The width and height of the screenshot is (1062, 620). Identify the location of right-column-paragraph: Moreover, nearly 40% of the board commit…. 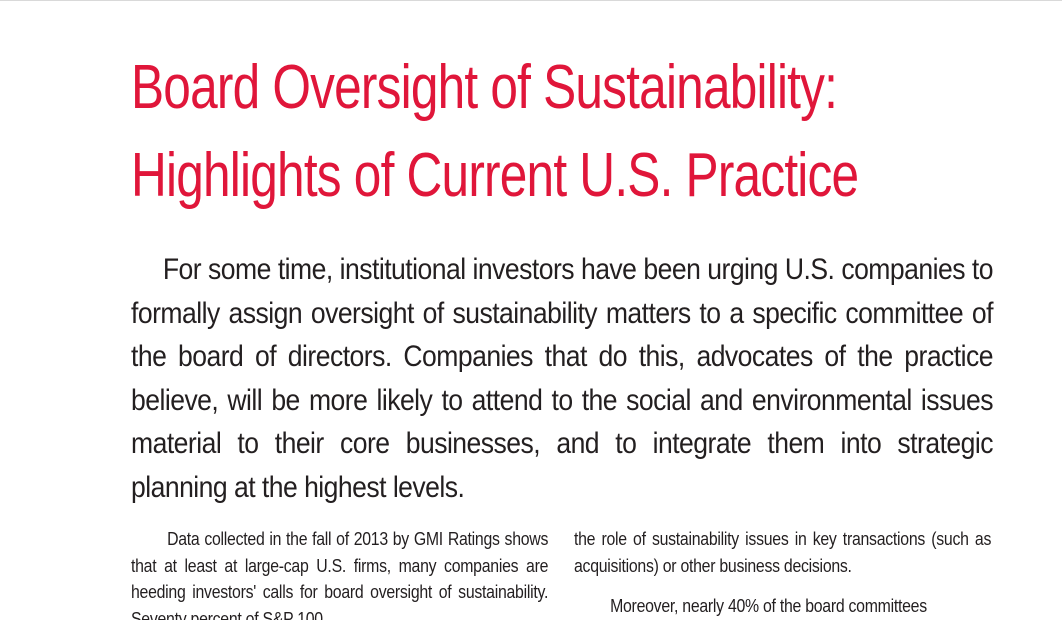
(768, 606).